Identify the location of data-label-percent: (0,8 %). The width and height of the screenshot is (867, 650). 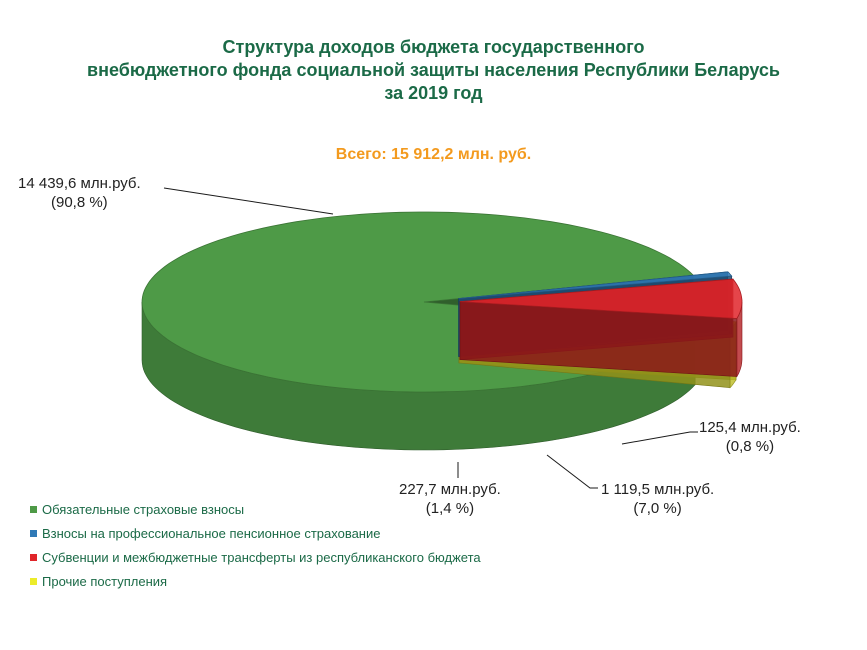
(750, 446).